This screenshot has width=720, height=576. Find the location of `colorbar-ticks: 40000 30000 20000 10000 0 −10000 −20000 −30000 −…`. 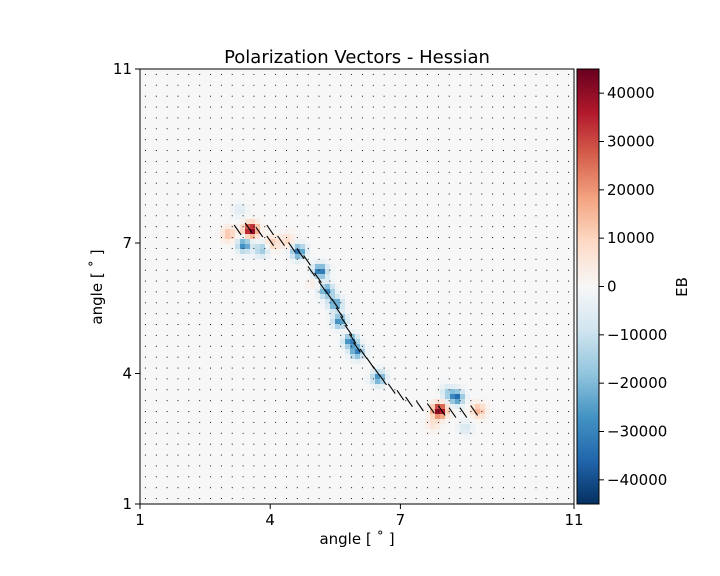

colorbar-ticks: 40000 30000 20000 10000 0 −10000 −20000 −30000 −… is located at coordinates (633, 286).